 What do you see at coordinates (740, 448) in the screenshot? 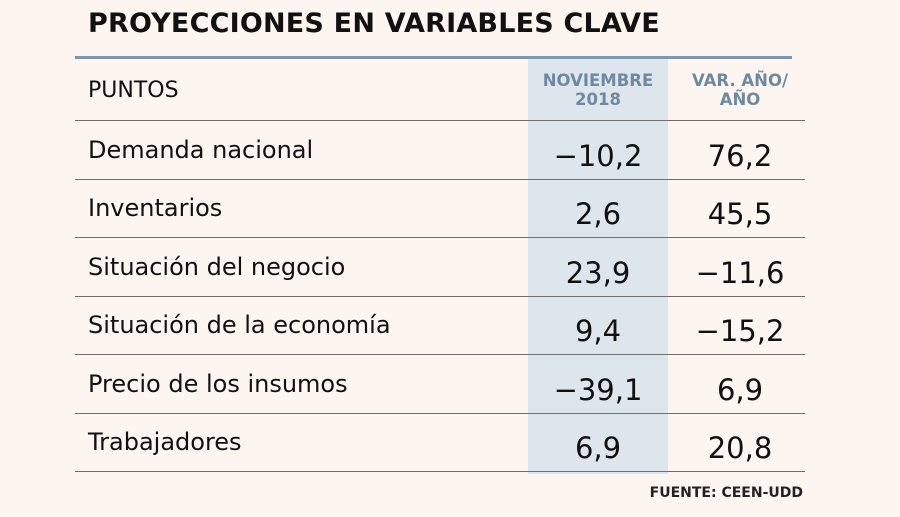
I see `value-var-ano: 20,8` at bounding box center [740, 448].